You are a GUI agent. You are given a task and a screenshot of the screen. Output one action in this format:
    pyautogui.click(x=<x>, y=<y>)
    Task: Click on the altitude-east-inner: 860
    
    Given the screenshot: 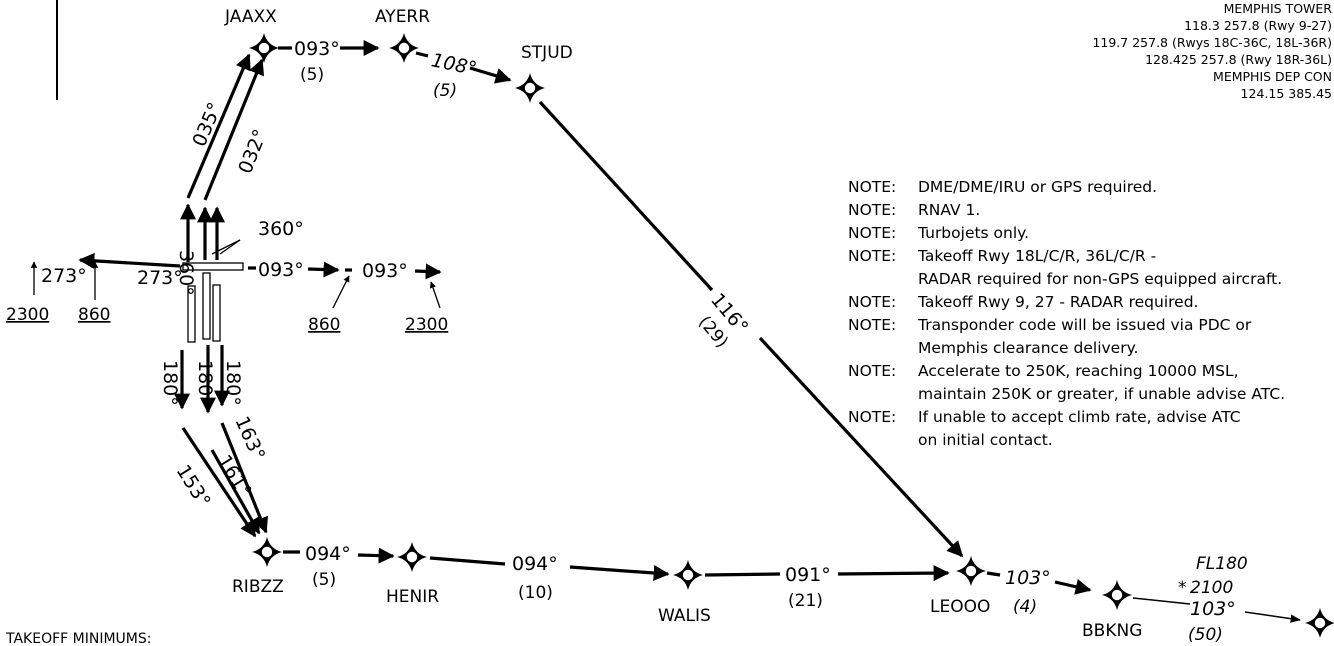 What is the action you would take?
    pyautogui.click(x=324, y=325)
    